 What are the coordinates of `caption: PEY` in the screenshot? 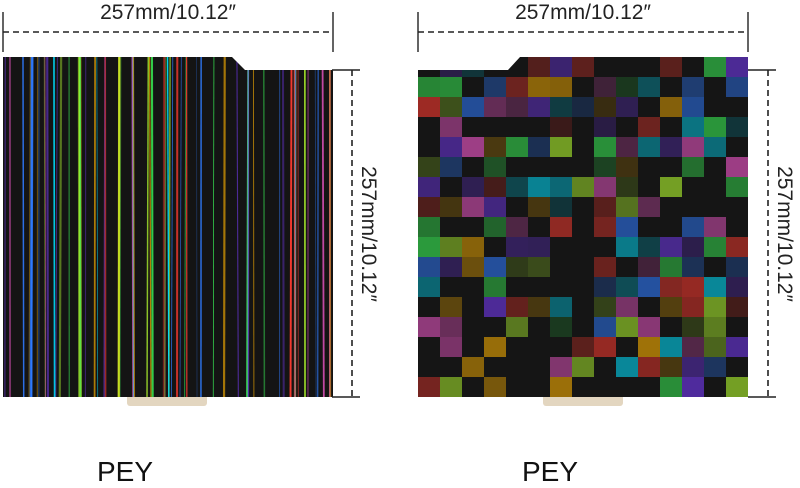 It's located at (550, 471).